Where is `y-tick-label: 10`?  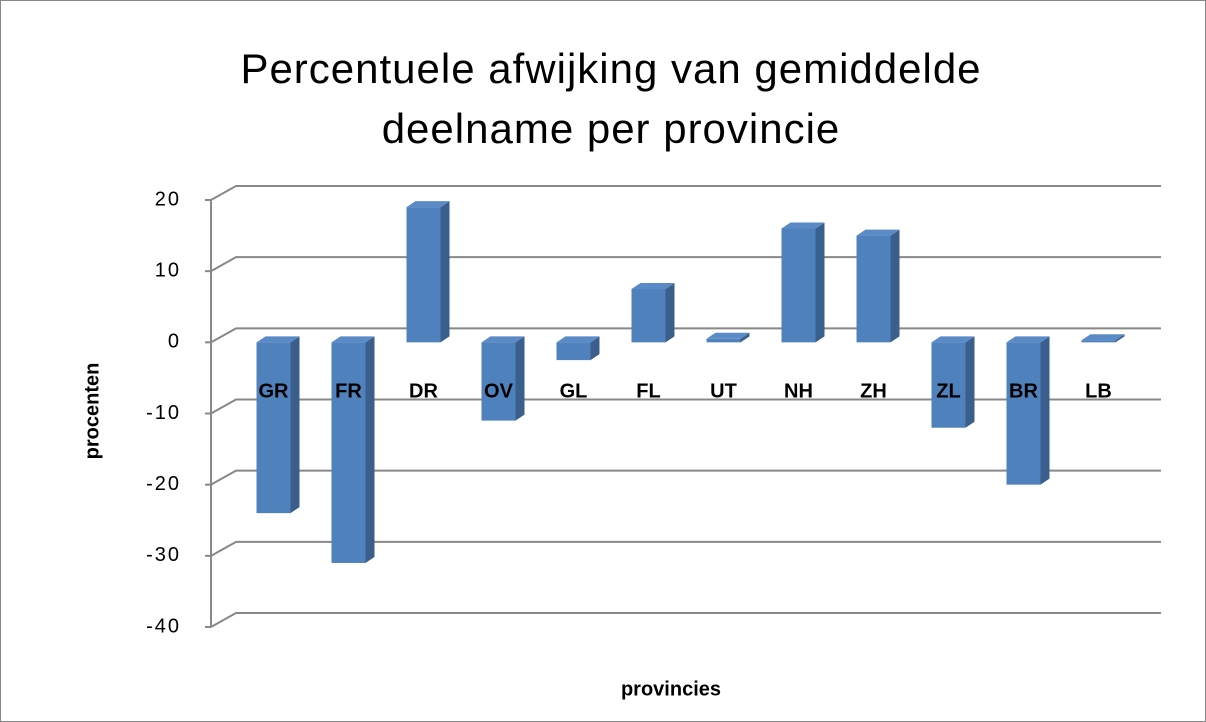 y-tick-label: 10 is located at coordinates (168, 270).